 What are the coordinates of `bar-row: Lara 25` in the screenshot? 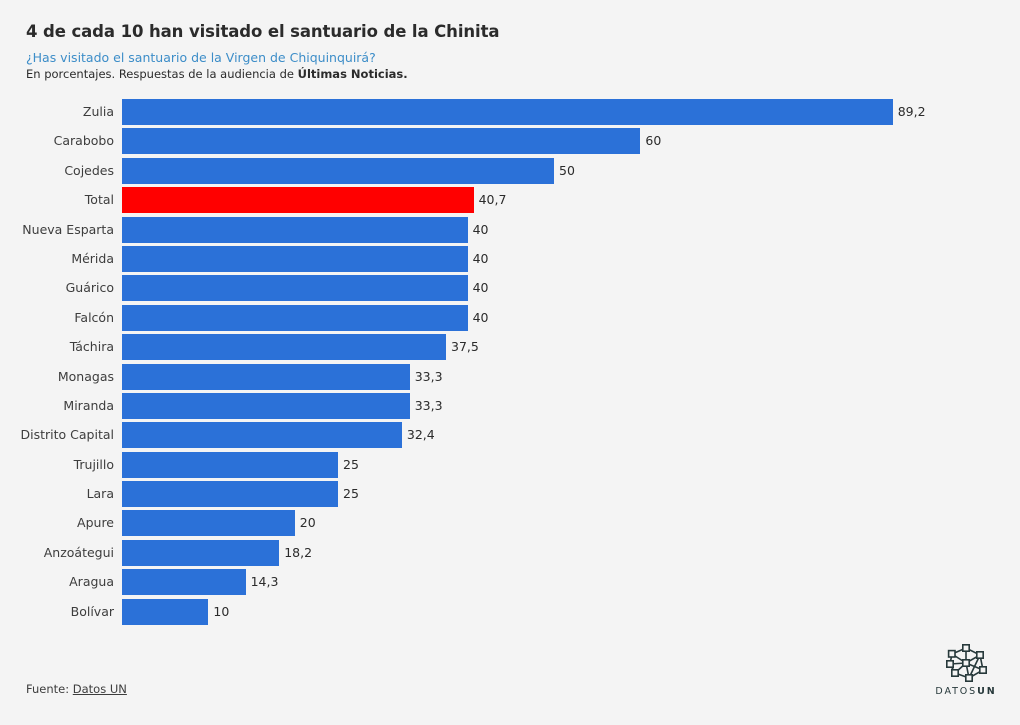 It's located at (510, 495).